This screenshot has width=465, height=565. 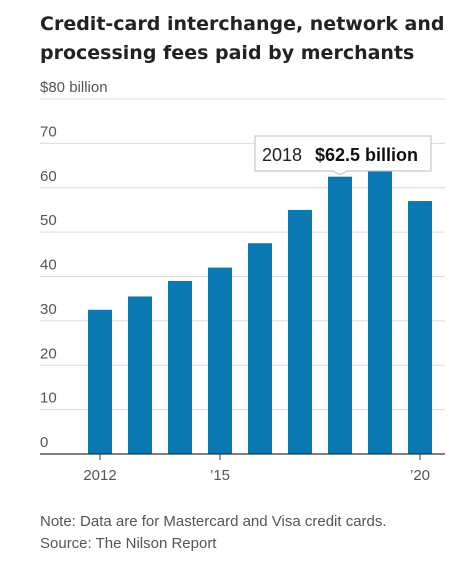 What do you see at coordinates (340, 315) in the screenshot?
I see `bar-2018` at bounding box center [340, 315].